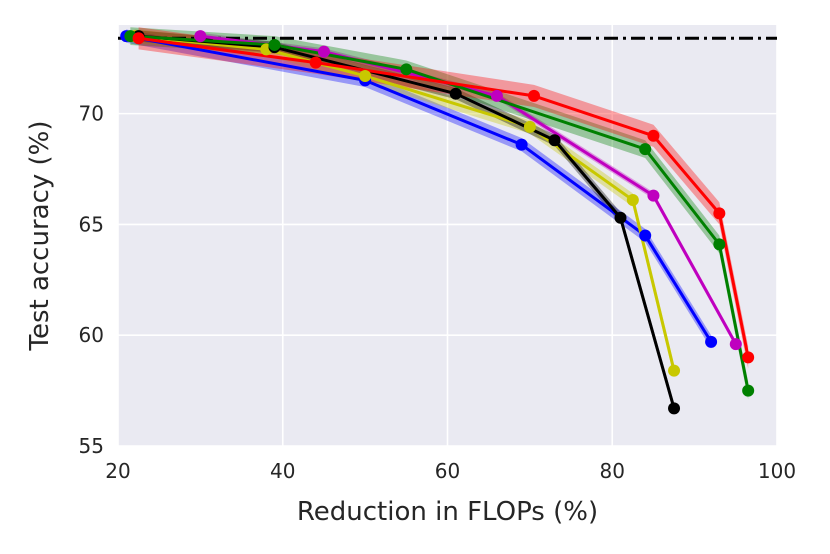 The width and height of the screenshot is (830, 554). What do you see at coordinates (91, 114) in the screenshot?
I see `y-tick-label: 70` at bounding box center [91, 114].